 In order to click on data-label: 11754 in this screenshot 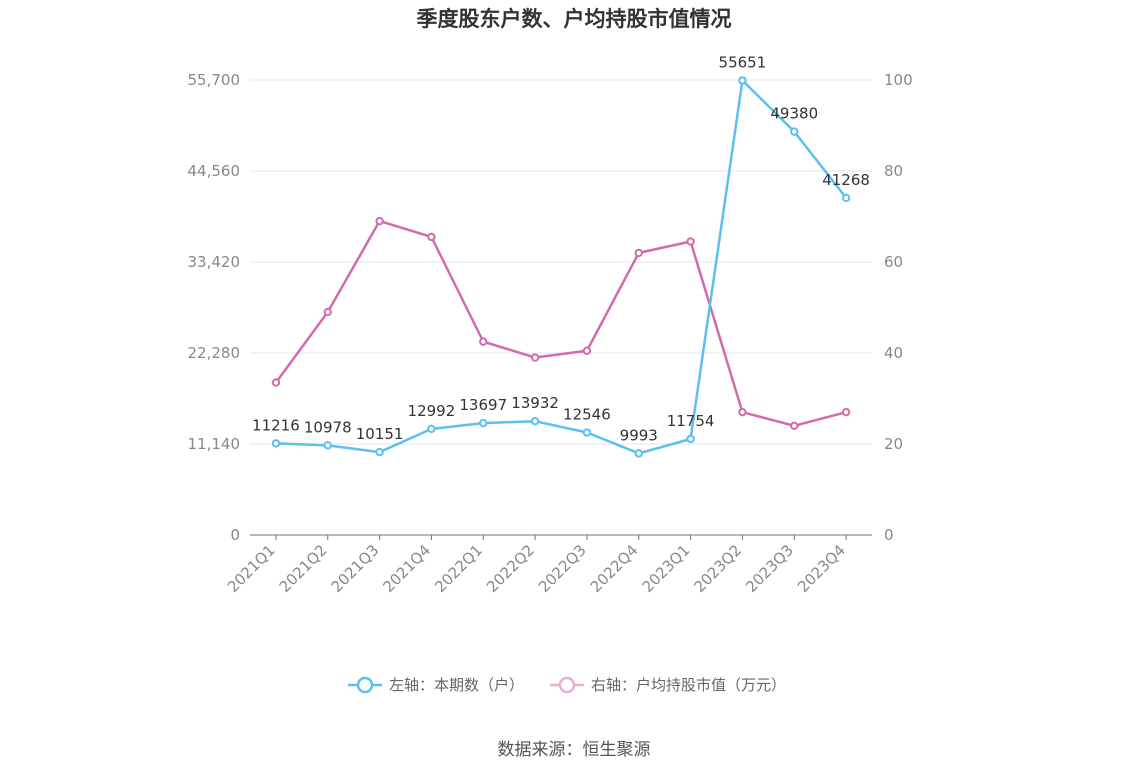, I will do `click(691, 421)`.